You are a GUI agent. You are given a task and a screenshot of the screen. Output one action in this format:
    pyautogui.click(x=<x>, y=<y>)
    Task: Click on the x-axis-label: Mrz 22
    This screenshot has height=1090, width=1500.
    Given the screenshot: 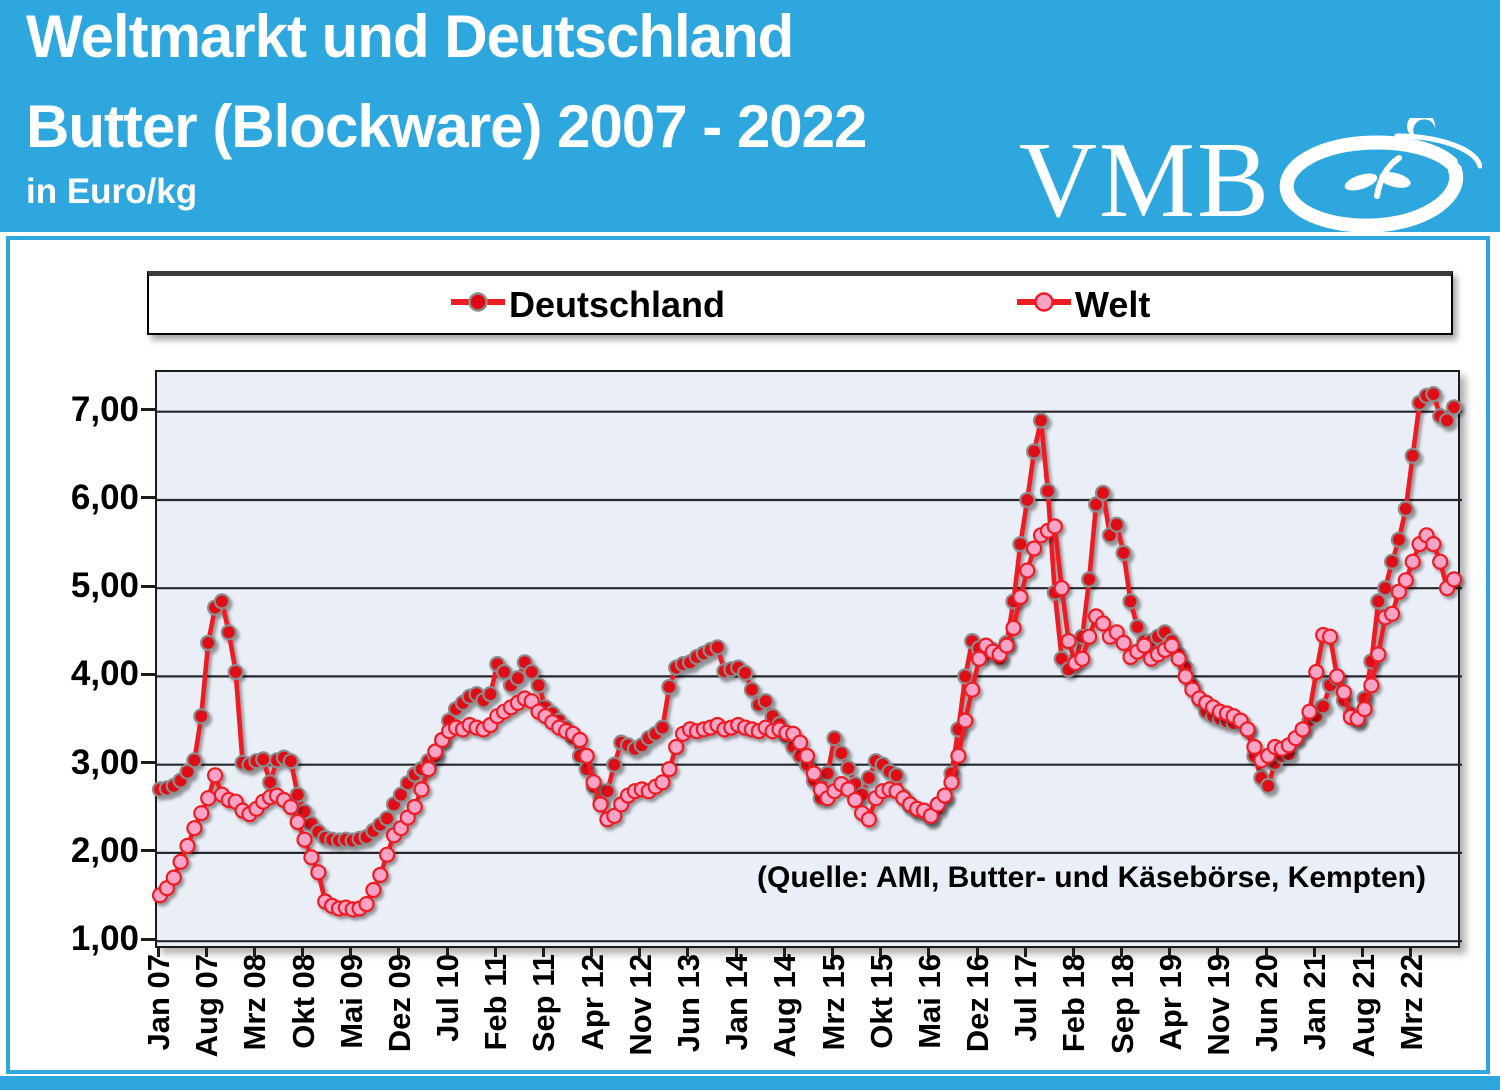 What is the action you would take?
    pyautogui.click(x=1411, y=1002)
    